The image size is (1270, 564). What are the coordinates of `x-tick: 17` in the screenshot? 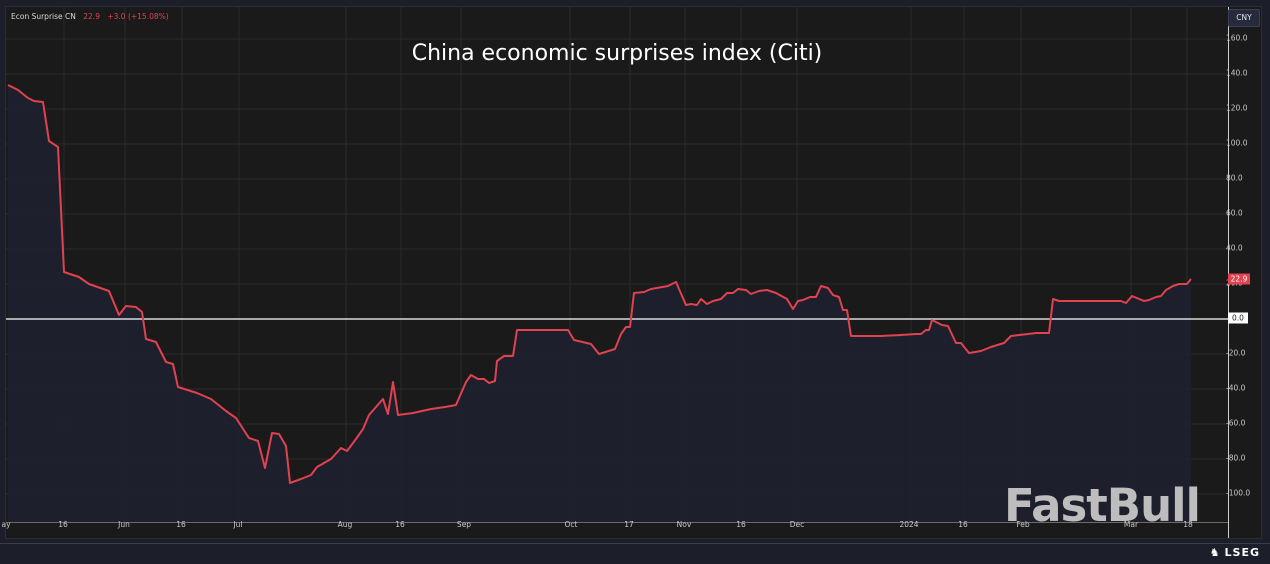 It's located at (629, 524).